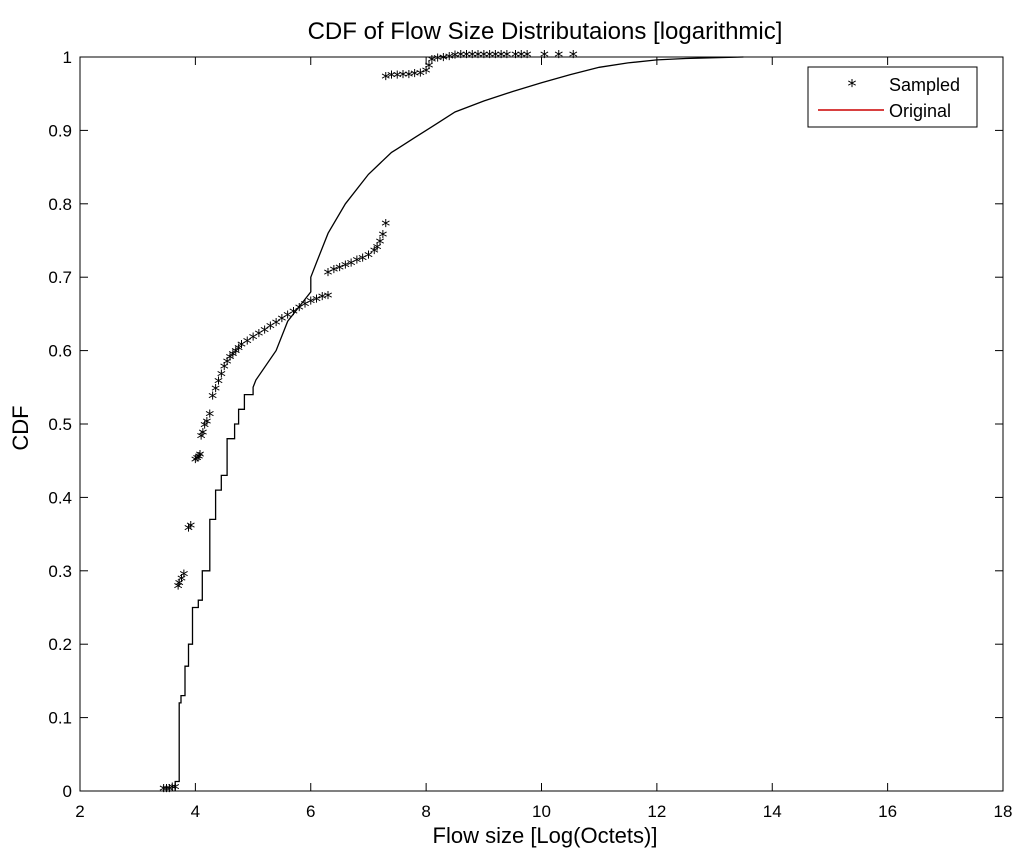  Describe the element at coordinates (60, 571) in the screenshot. I see `y-tick-label: 0.3` at that location.